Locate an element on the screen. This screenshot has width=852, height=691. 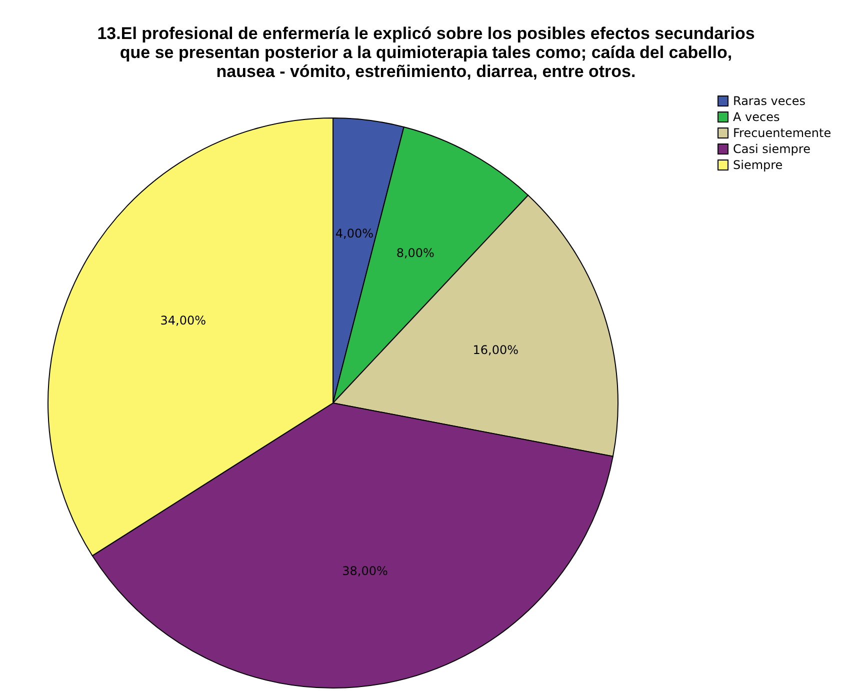
data-label: 16,00% is located at coordinates (495, 350).